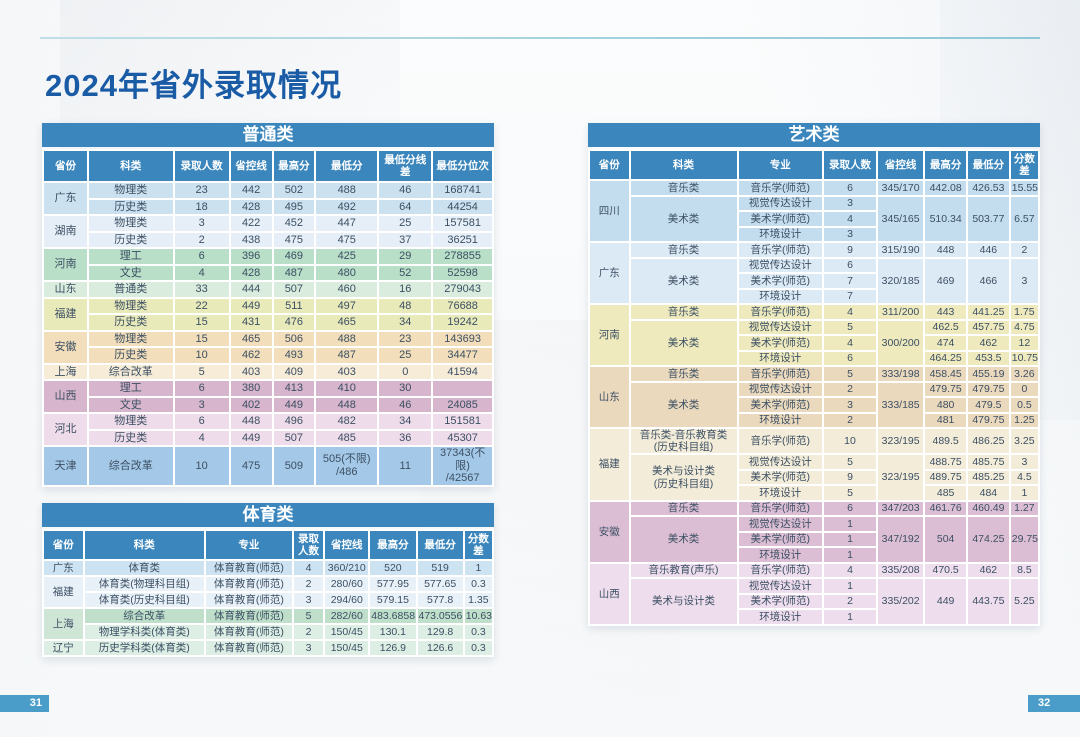 The image size is (1080, 737). Describe the element at coordinates (609, 211) in the screenshot. I see `province-cell: 四川` at that location.